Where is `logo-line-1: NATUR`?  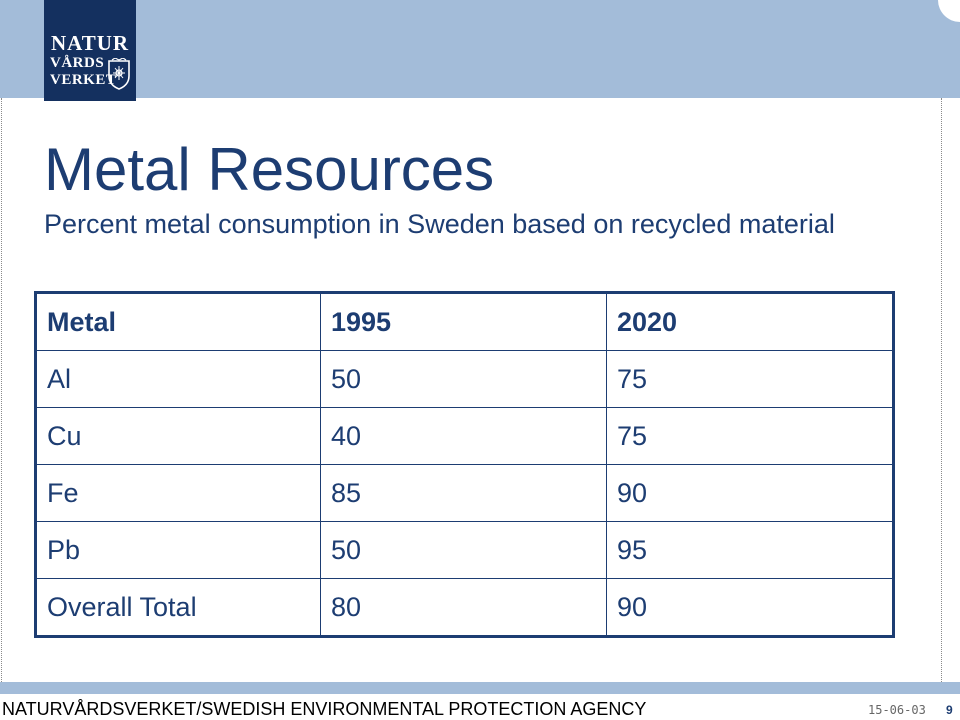
logo-line-1: NATUR is located at coordinates (90, 43).